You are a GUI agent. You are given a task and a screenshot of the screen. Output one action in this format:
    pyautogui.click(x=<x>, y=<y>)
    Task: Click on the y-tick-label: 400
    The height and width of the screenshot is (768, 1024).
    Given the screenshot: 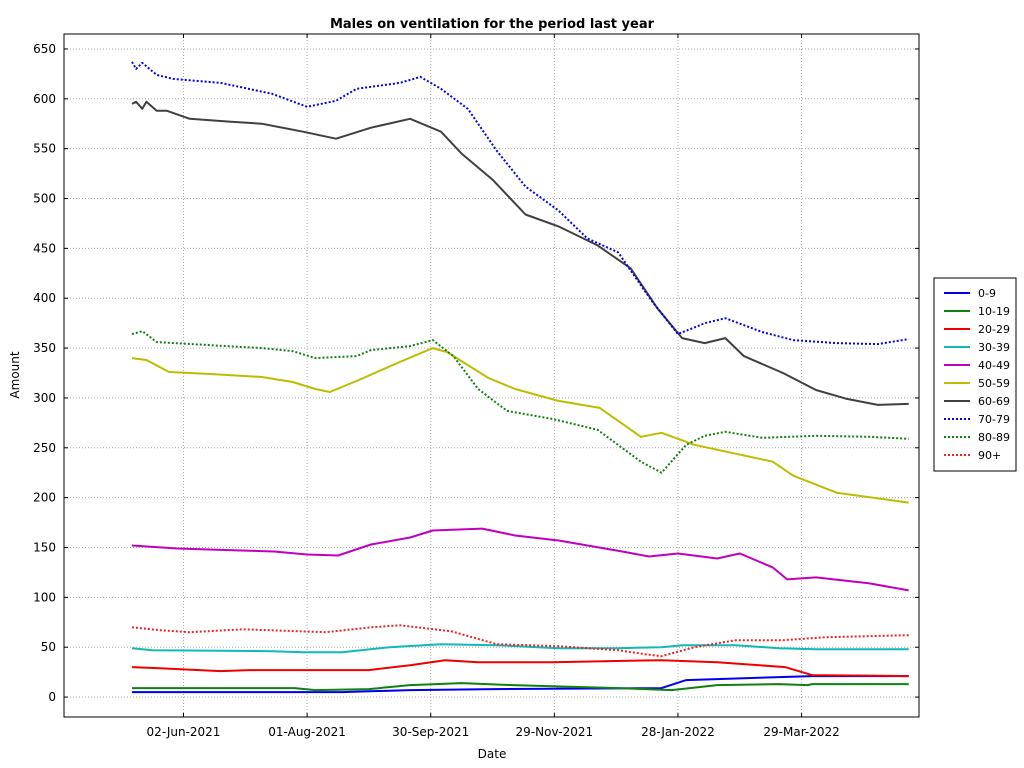 What is the action you would take?
    pyautogui.click(x=44, y=298)
    